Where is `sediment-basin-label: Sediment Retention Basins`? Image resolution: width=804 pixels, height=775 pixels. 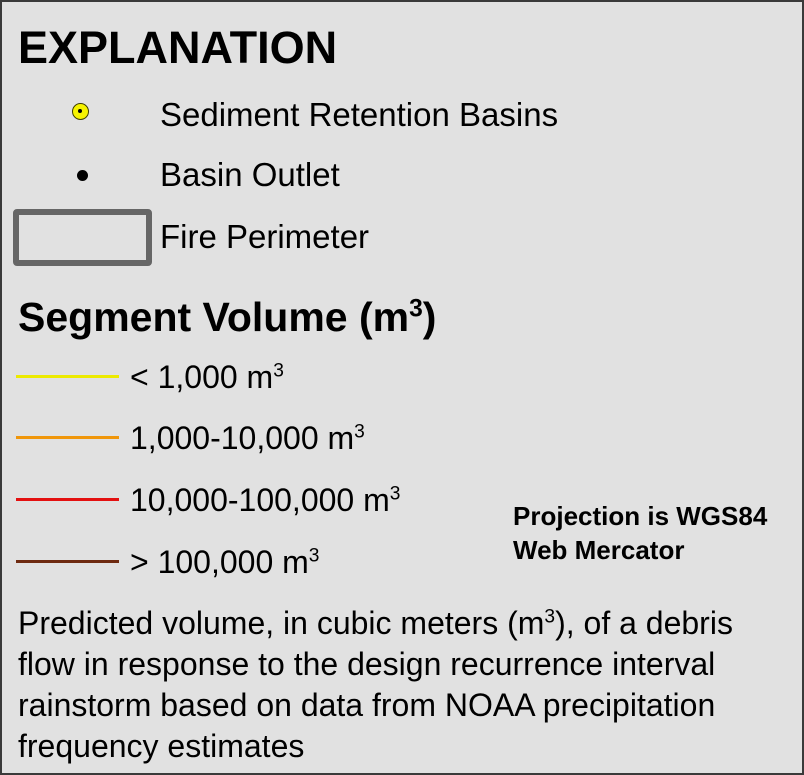
sediment-basin-label: Sediment Retention Basins is located at coordinates (359, 114).